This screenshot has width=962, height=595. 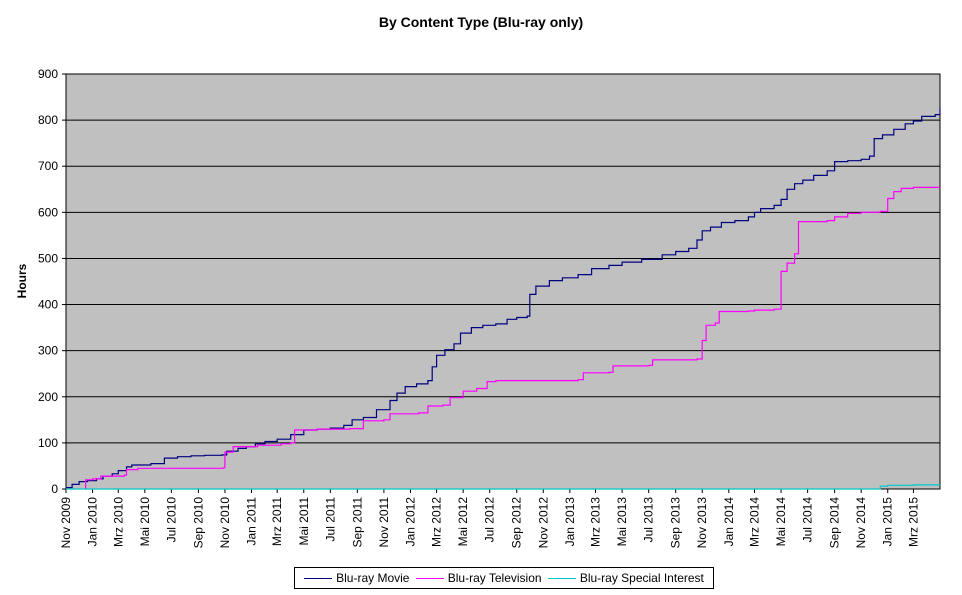 I want to click on chart-title: By Content Type (Blu-ray only), so click(x=481, y=22).